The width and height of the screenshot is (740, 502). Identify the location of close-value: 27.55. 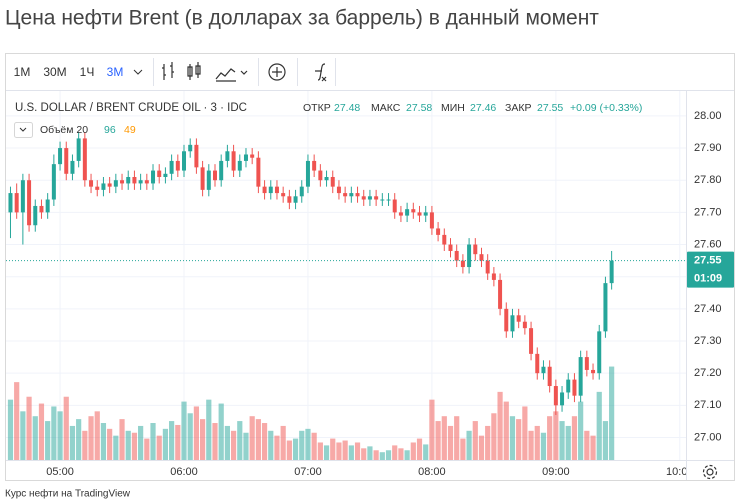
(550, 108).